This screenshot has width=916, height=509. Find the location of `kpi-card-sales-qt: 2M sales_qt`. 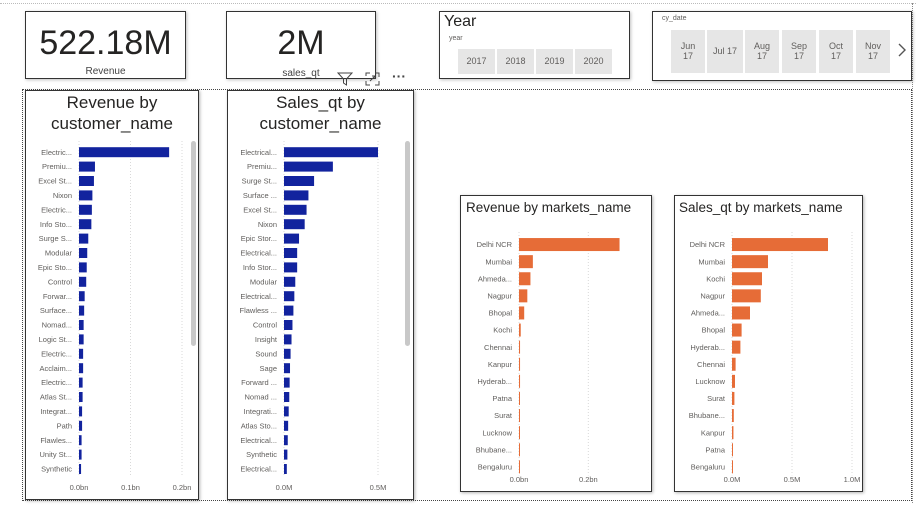

kpi-card-sales-qt: 2M sales_qt is located at coordinates (301, 45).